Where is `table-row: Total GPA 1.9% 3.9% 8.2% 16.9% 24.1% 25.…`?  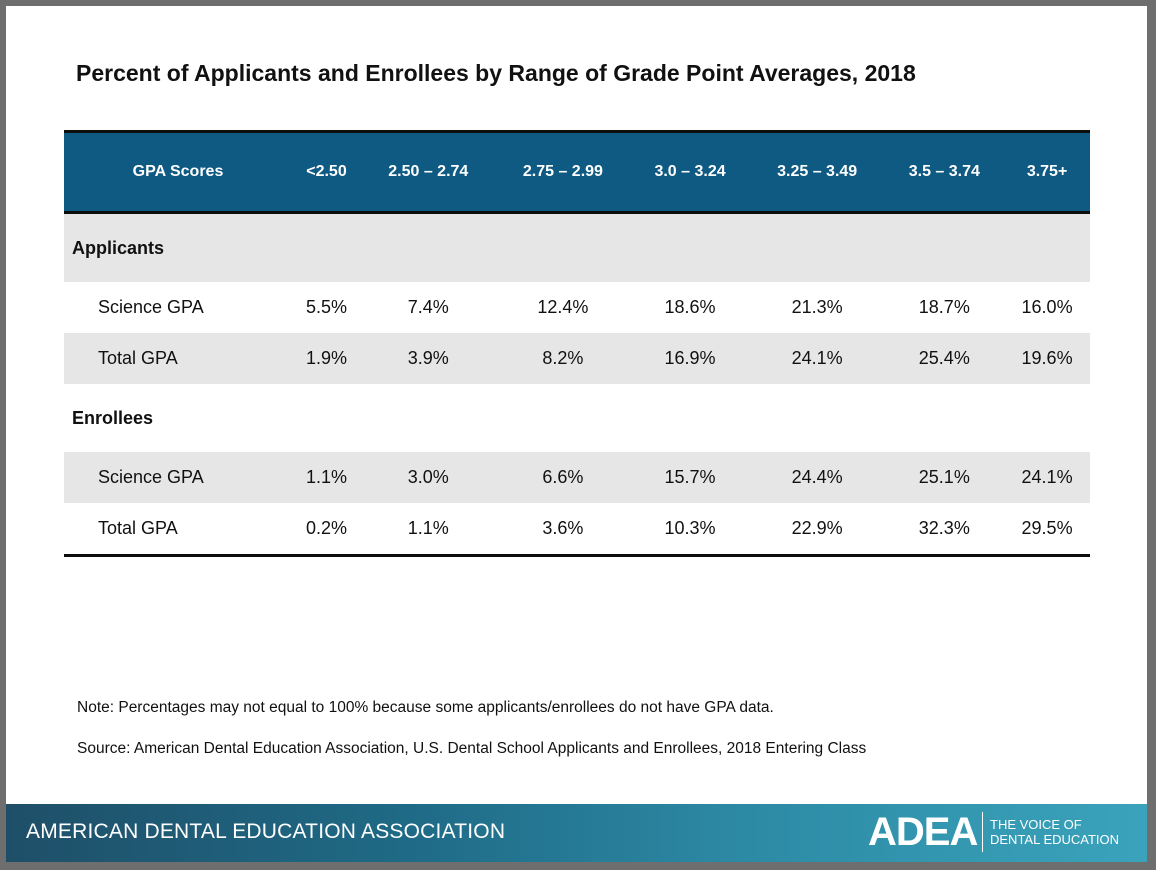 table-row: Total GPA 1.9% 3.9% 8.2% 16.9% 24.1% 25.… is located at coordinates (577, 358).